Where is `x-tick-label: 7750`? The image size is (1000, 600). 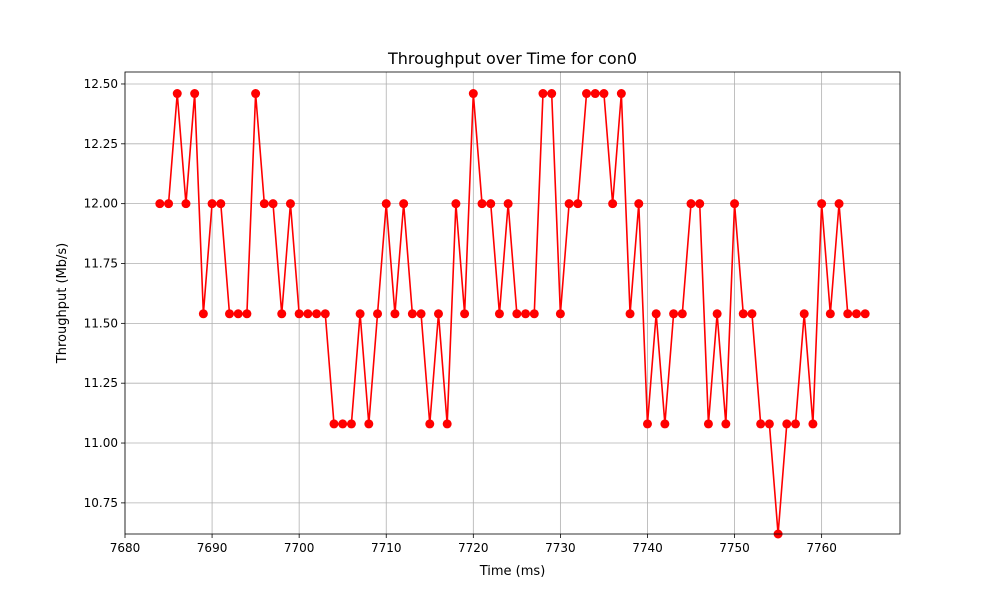
x-tick-label: 7750 is located at coordinates (734, 548).